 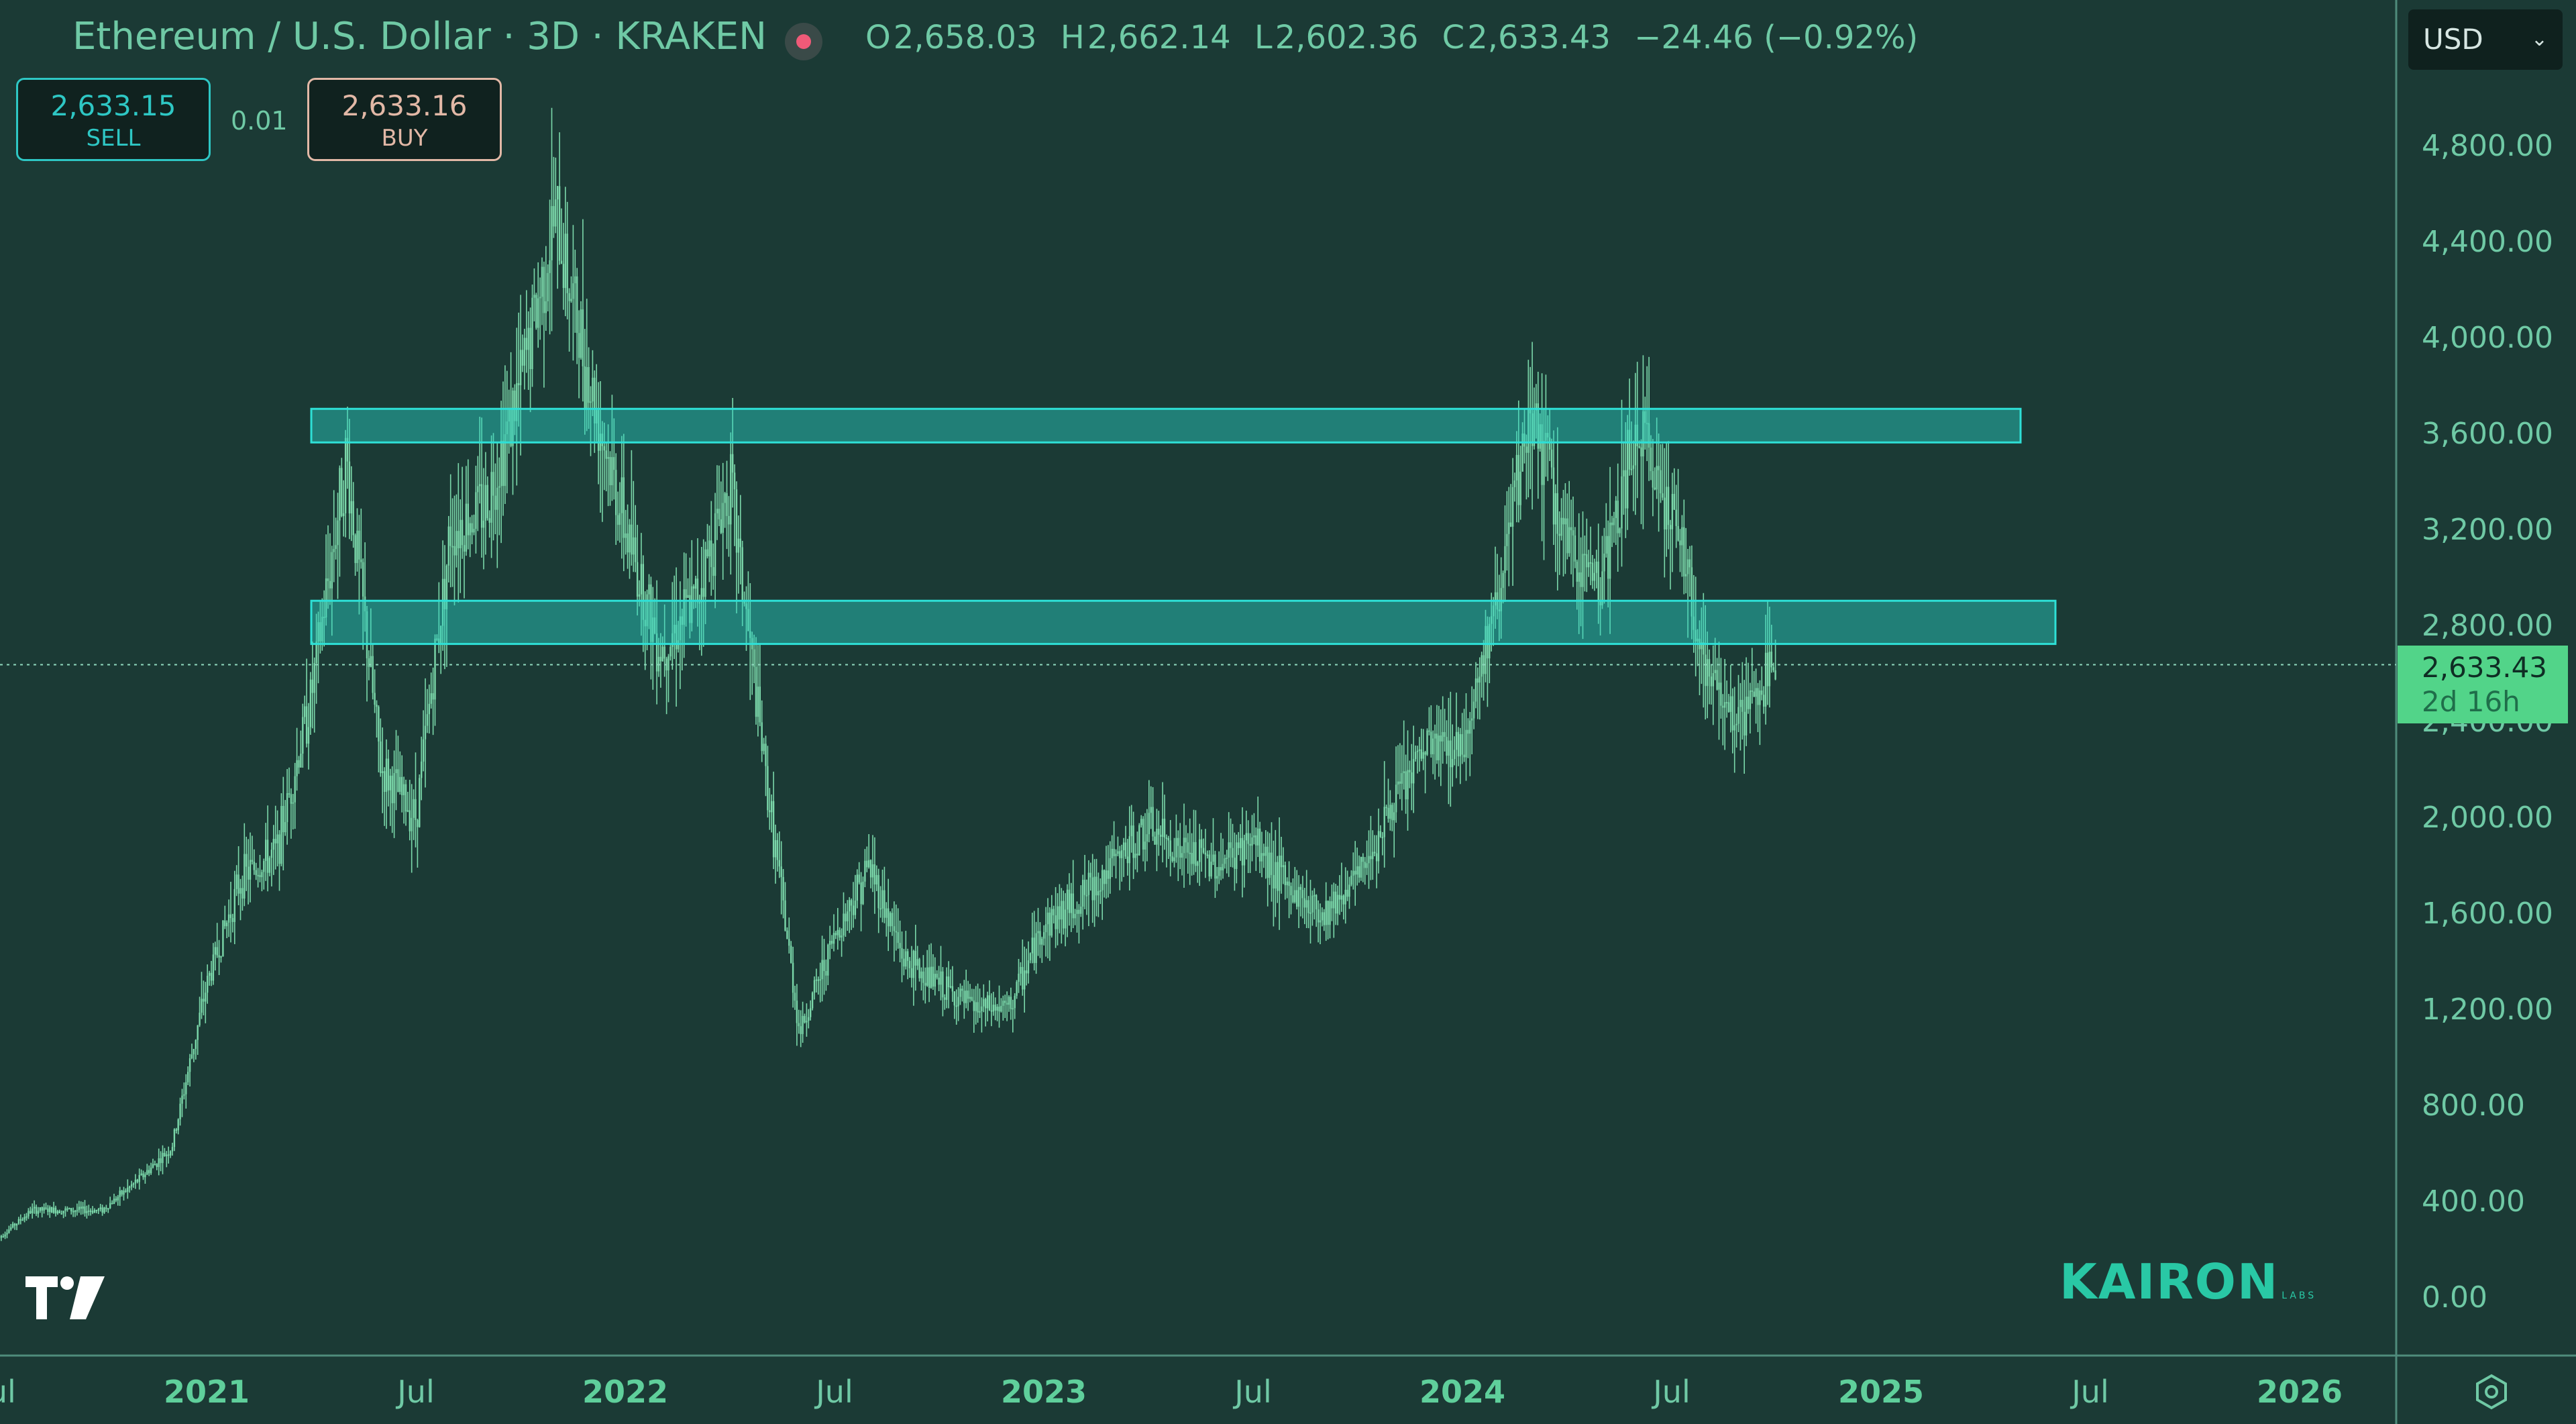 What do you see at coordinates (1462, 1392) in the screenshot?
I see `x-tick-year-label: 2024` at bounding box center [1462, 1392].